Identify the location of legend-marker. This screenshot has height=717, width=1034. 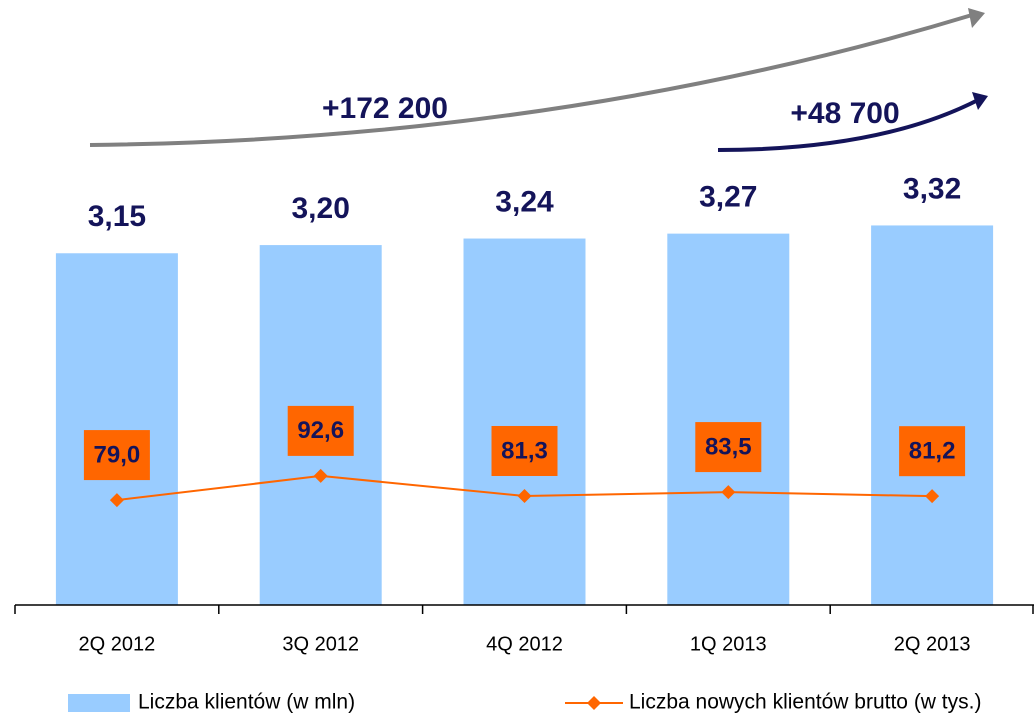
(594, 703).